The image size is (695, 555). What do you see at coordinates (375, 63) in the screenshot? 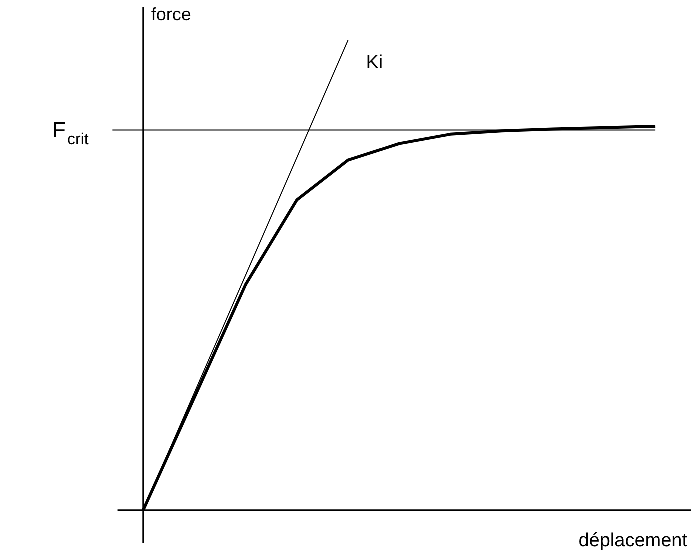
I see `series-label: Ki` at bounding box center [375, 63].